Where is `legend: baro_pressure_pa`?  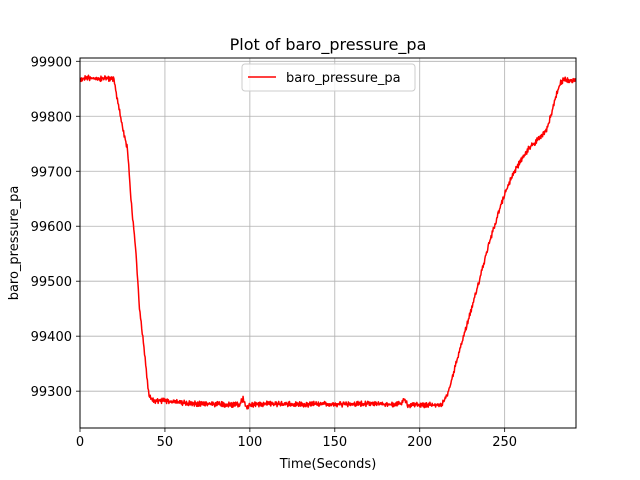 legend: baro_pressure_pa is located at coordinates (328, 77).